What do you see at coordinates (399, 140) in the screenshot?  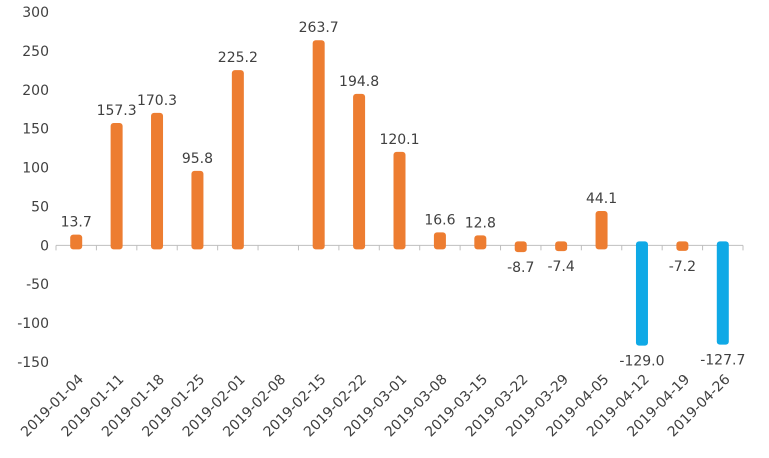 I see `data-label: 120.1` at bounding box center [399, 140].